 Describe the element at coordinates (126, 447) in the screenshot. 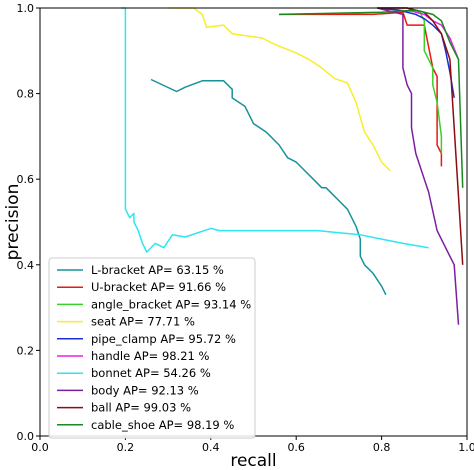

I see `x-tick-label: 0.2` at that location.